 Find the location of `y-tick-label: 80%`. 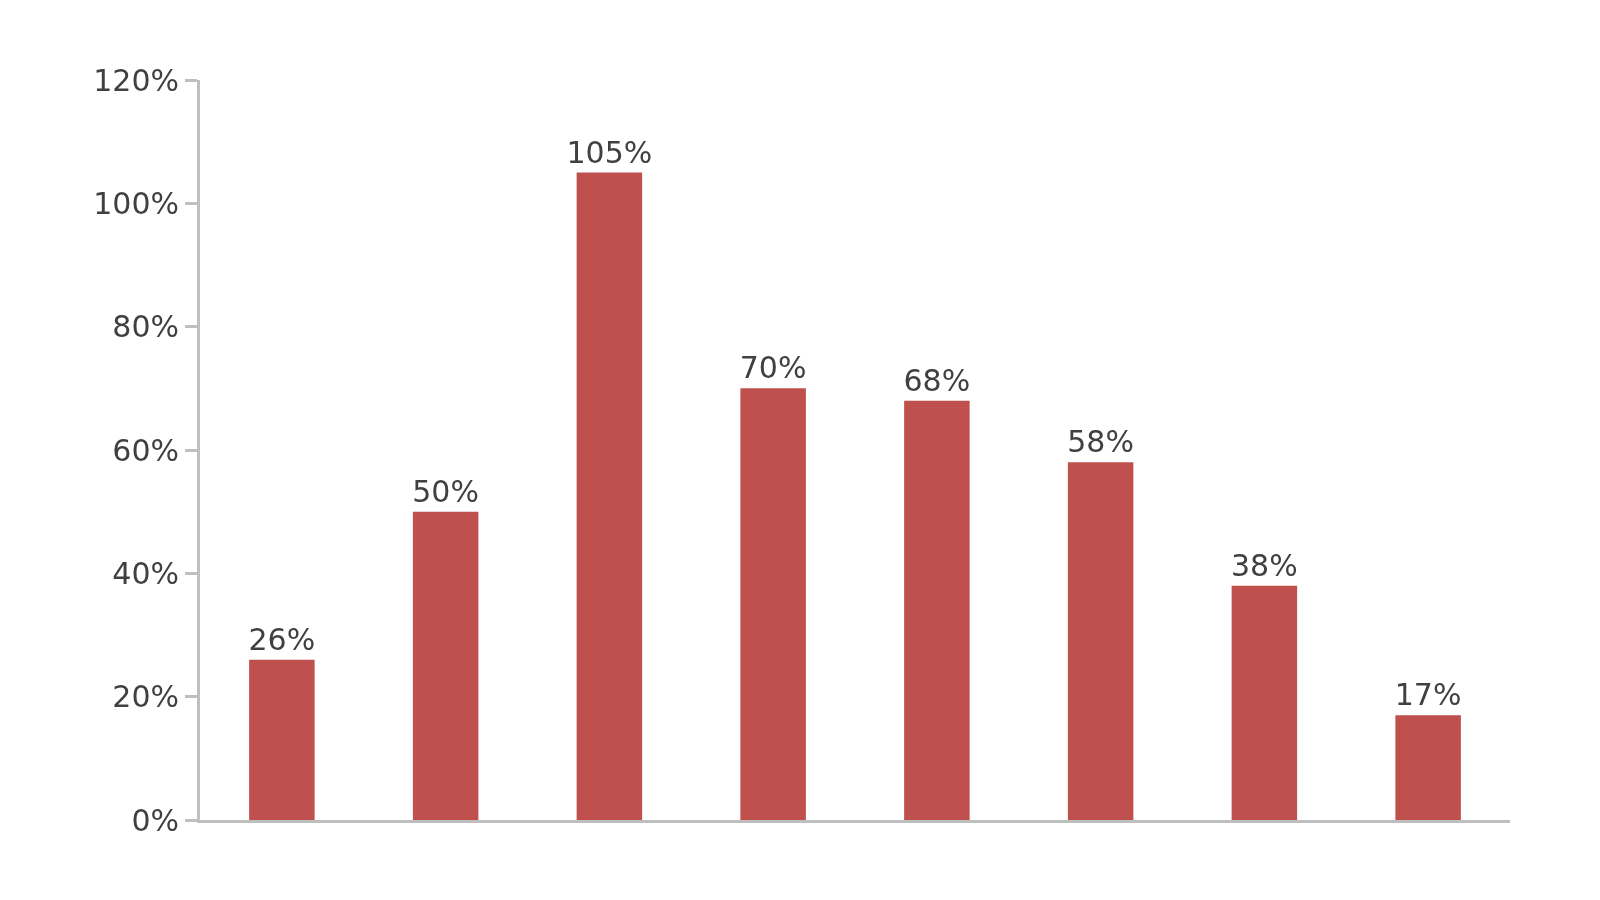

y-tick-label: 80% is located at coordinates (145, 327).